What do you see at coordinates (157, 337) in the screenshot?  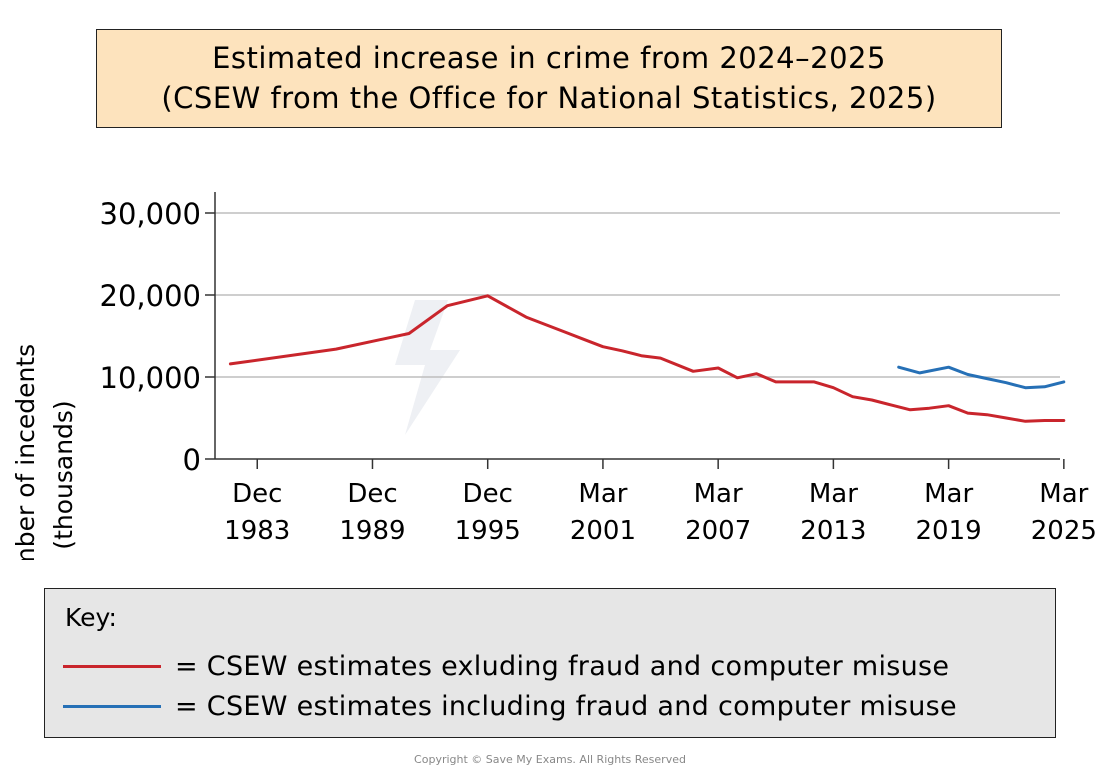 I see `y-ticks: 0 10,000 20,000 30,000` at bounding box center [157, 337].